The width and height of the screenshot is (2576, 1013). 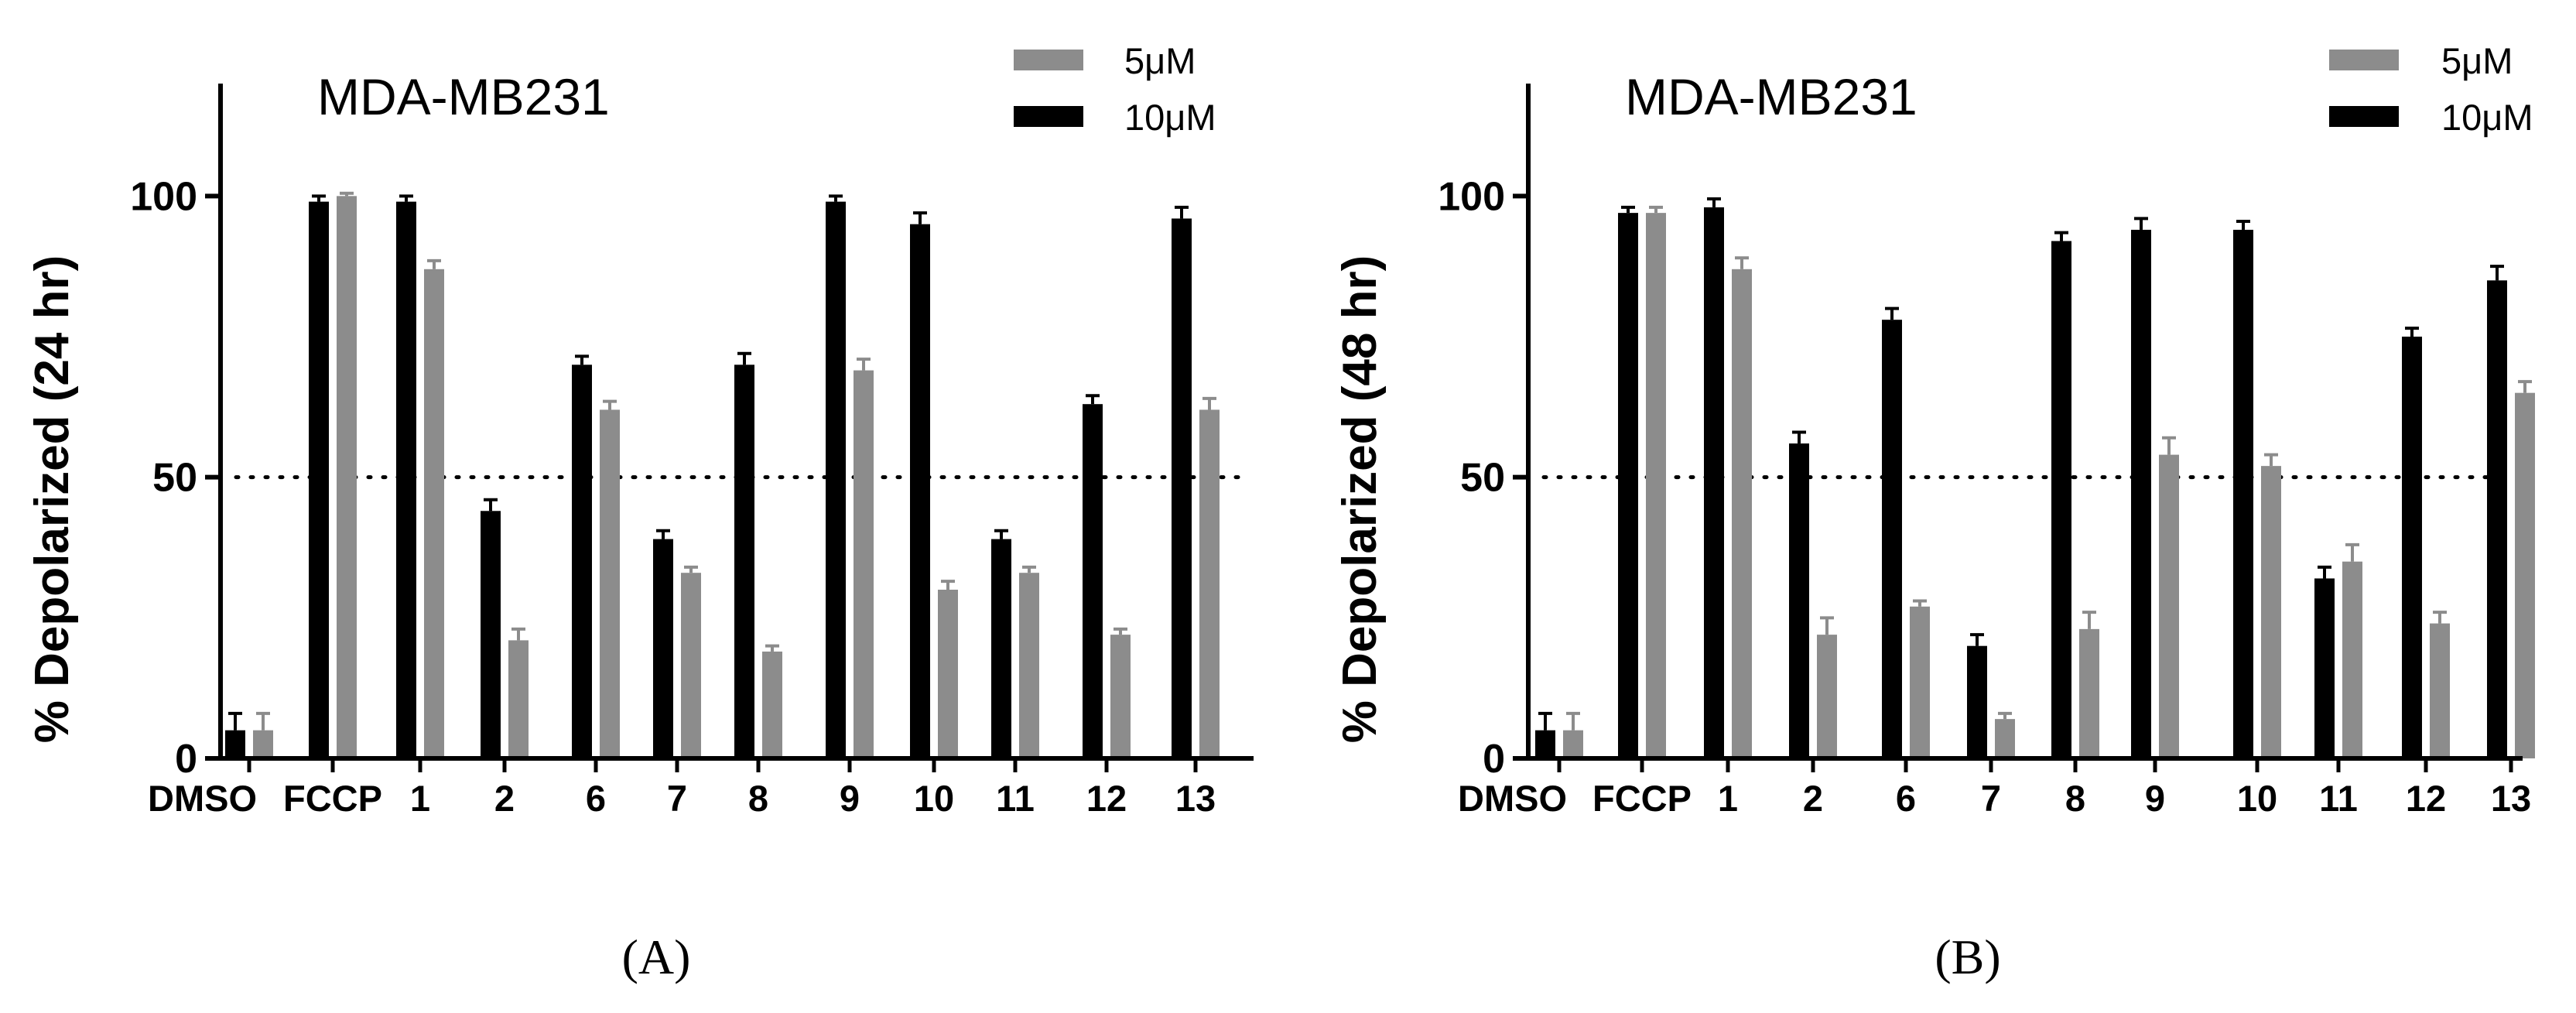 I want to click on panel-label: (A), so click(x=656, y=957).